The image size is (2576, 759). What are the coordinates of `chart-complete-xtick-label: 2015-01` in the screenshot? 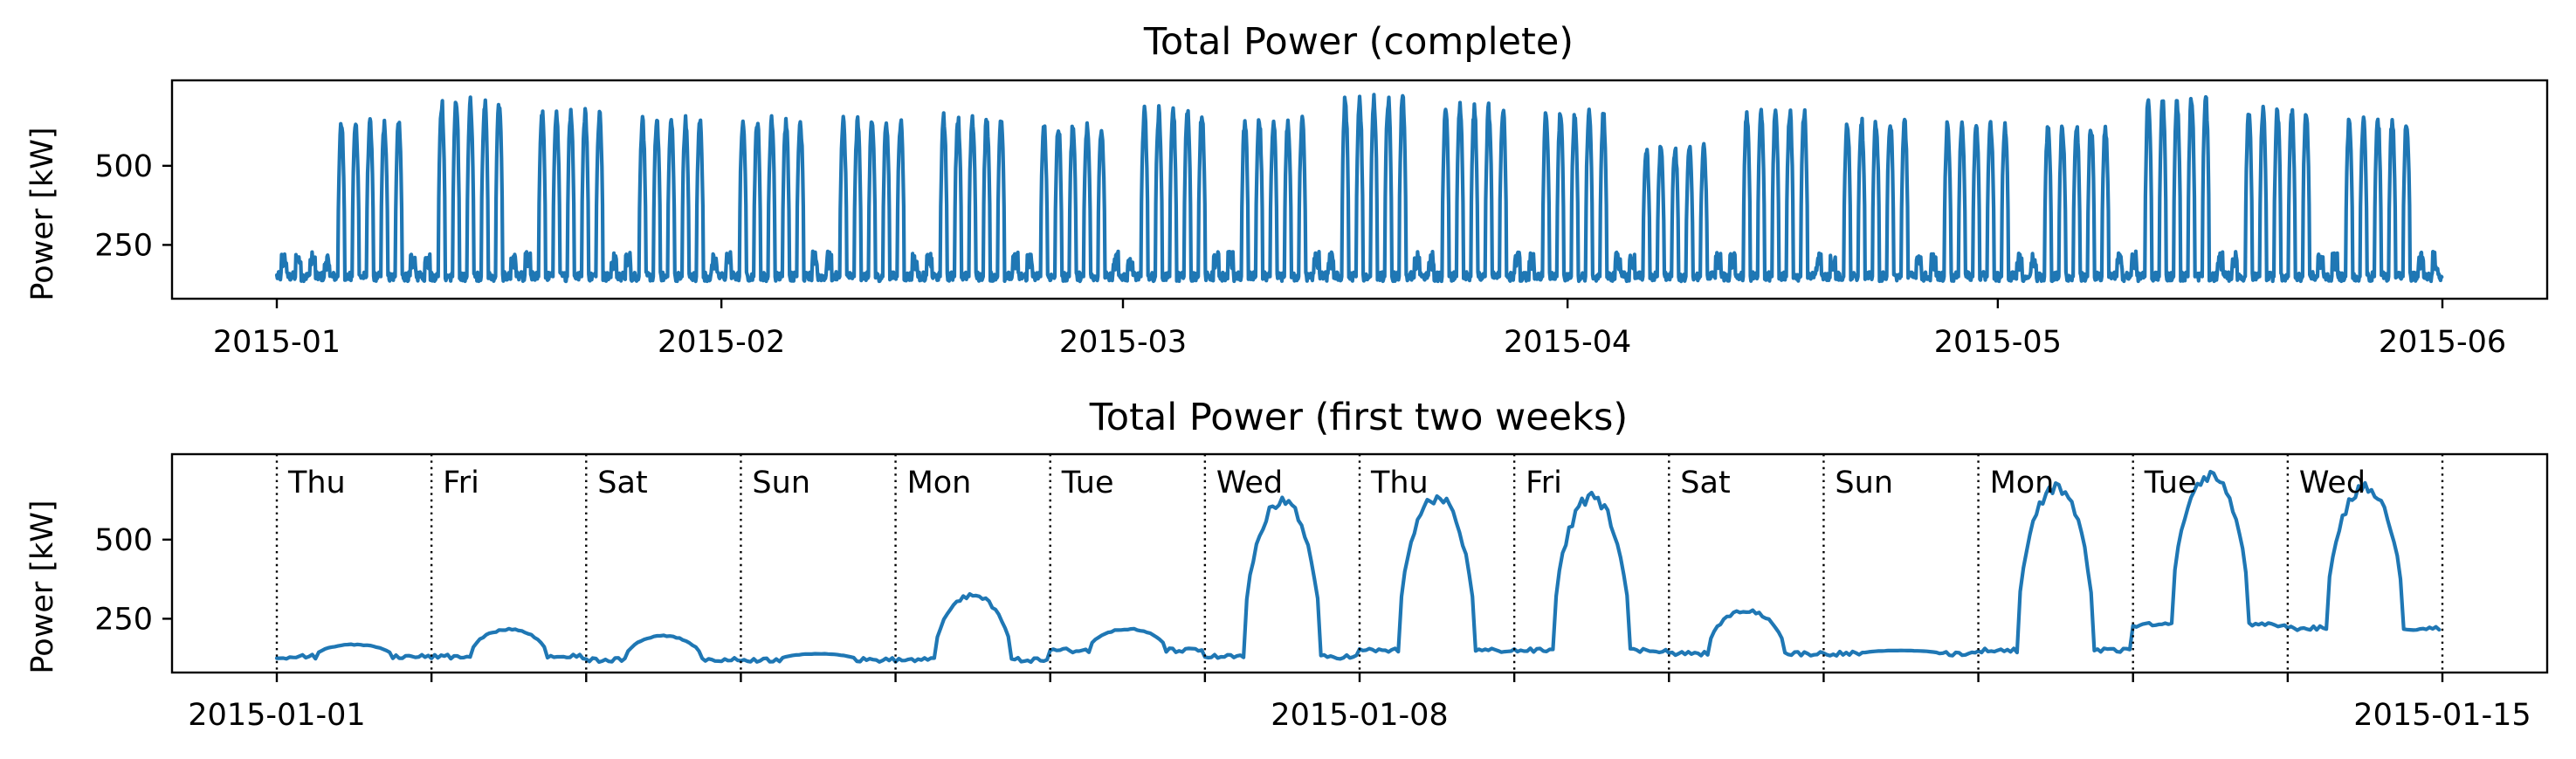 It's located at (277, 342).